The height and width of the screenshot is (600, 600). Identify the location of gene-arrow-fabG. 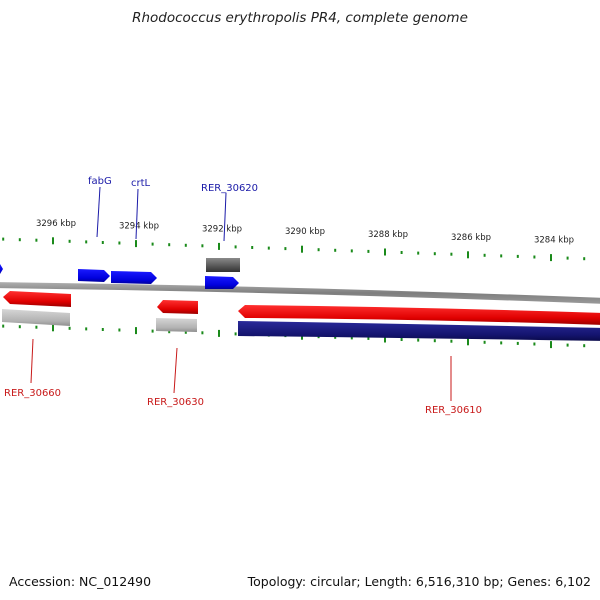
(94, 275).